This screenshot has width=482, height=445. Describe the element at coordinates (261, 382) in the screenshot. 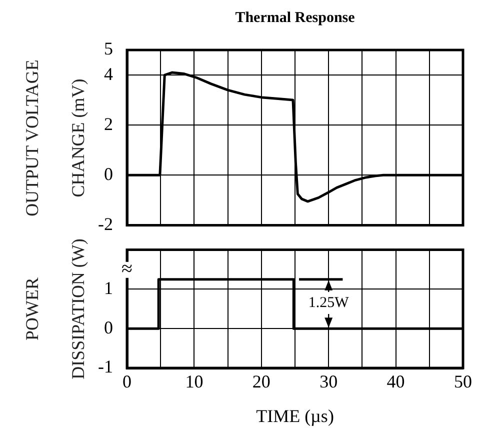

I see `x-tick-label: 20` at that location.